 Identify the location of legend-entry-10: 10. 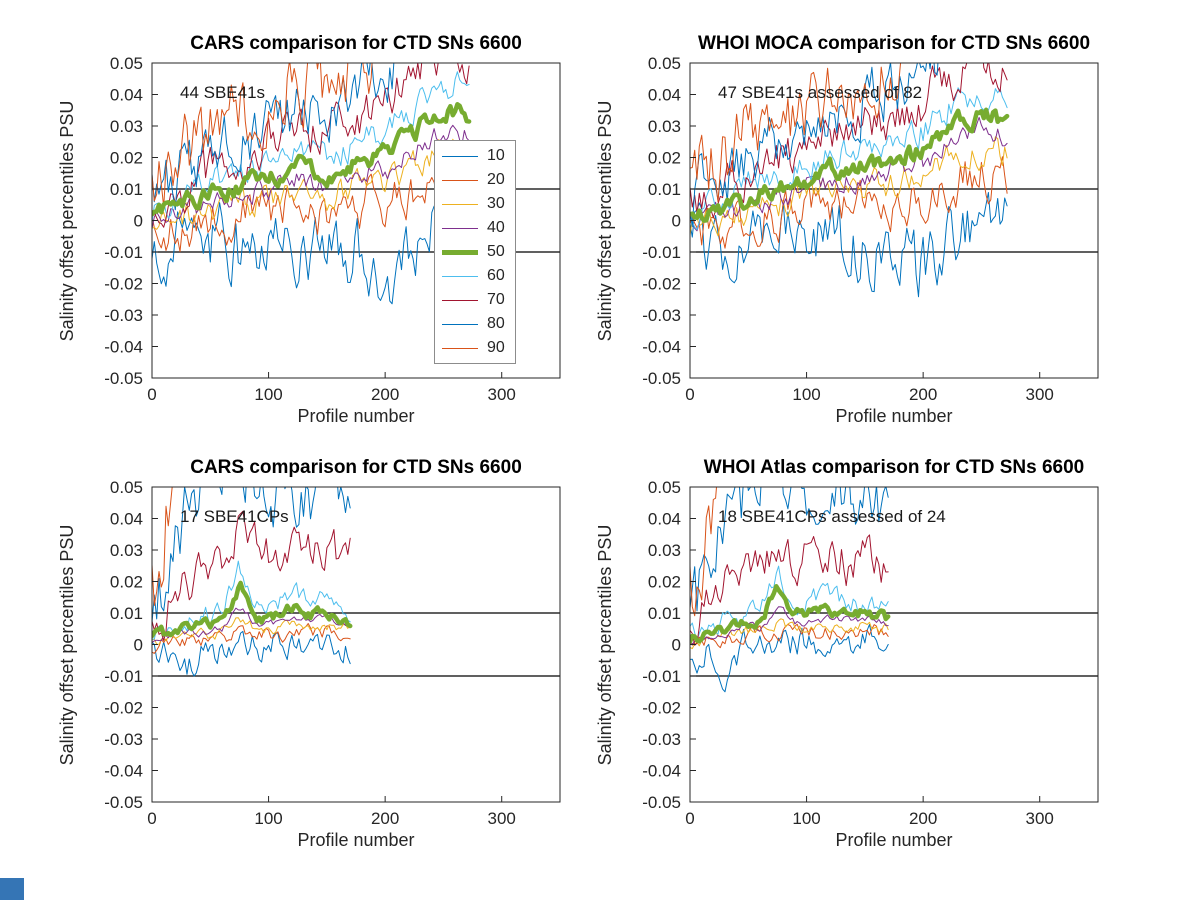
(475, 156).